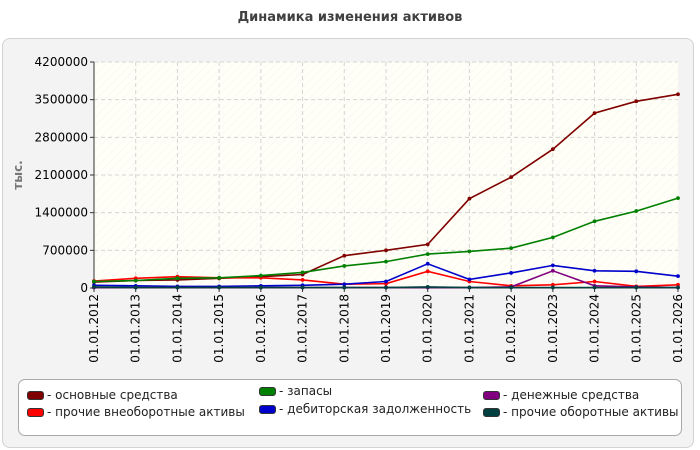 This screenshot has width=700, height=450. Describe the element at coordinates (261, 328) in the screenshot. I see `x-tick-label: 01.01.2016` at that location.